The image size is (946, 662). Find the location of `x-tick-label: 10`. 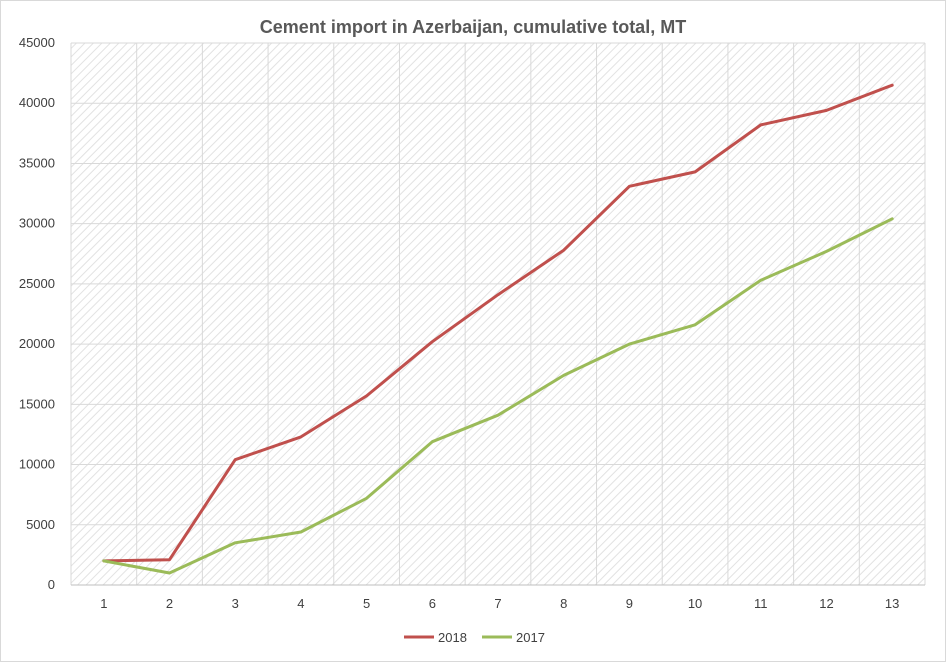

x-tick-label: 10 is located at coordinates (695, 603).